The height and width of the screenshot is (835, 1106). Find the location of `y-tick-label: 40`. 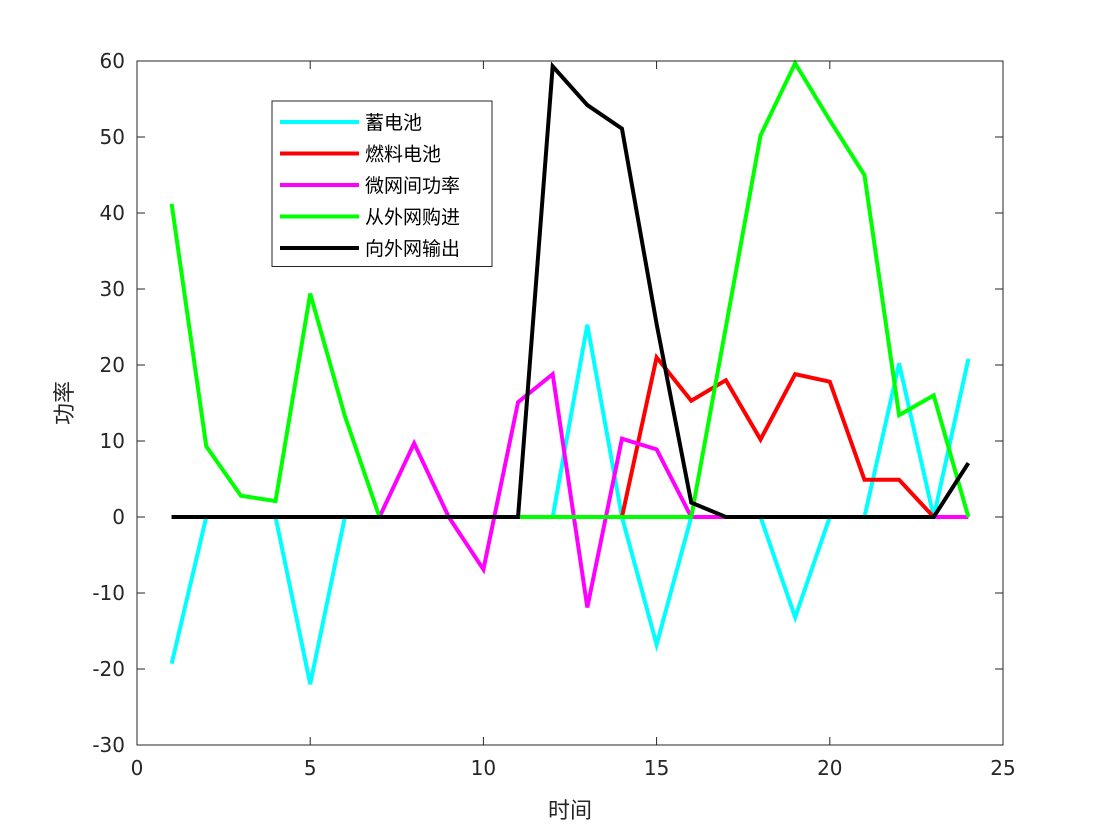

y-tick-label: 40 is located at coordinates (112, 213).